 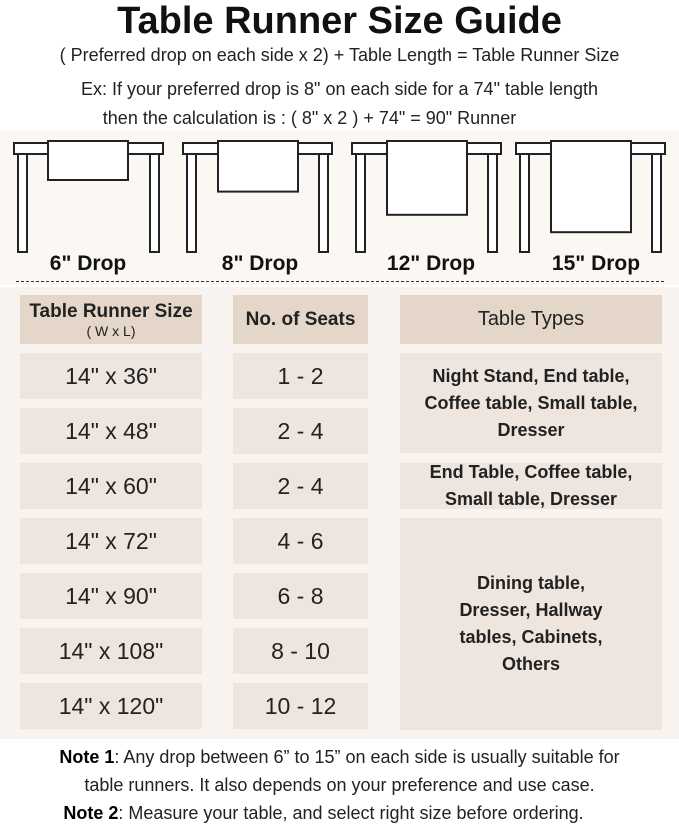 What do you see at coordinates (91, 813) in the screenshot?
I see `note-2-label: Note 2` at bounding box center [91, 813].